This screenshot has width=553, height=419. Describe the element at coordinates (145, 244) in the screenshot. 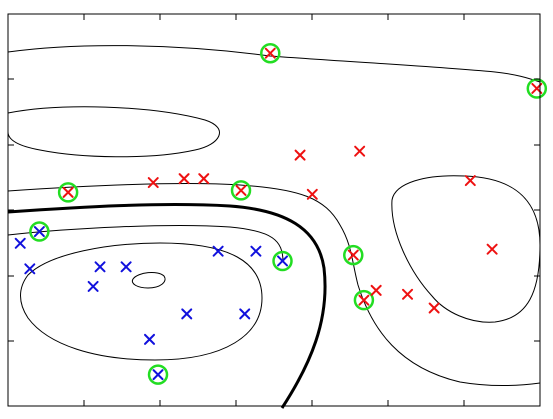

I see `margin-contour-lower` at that location.